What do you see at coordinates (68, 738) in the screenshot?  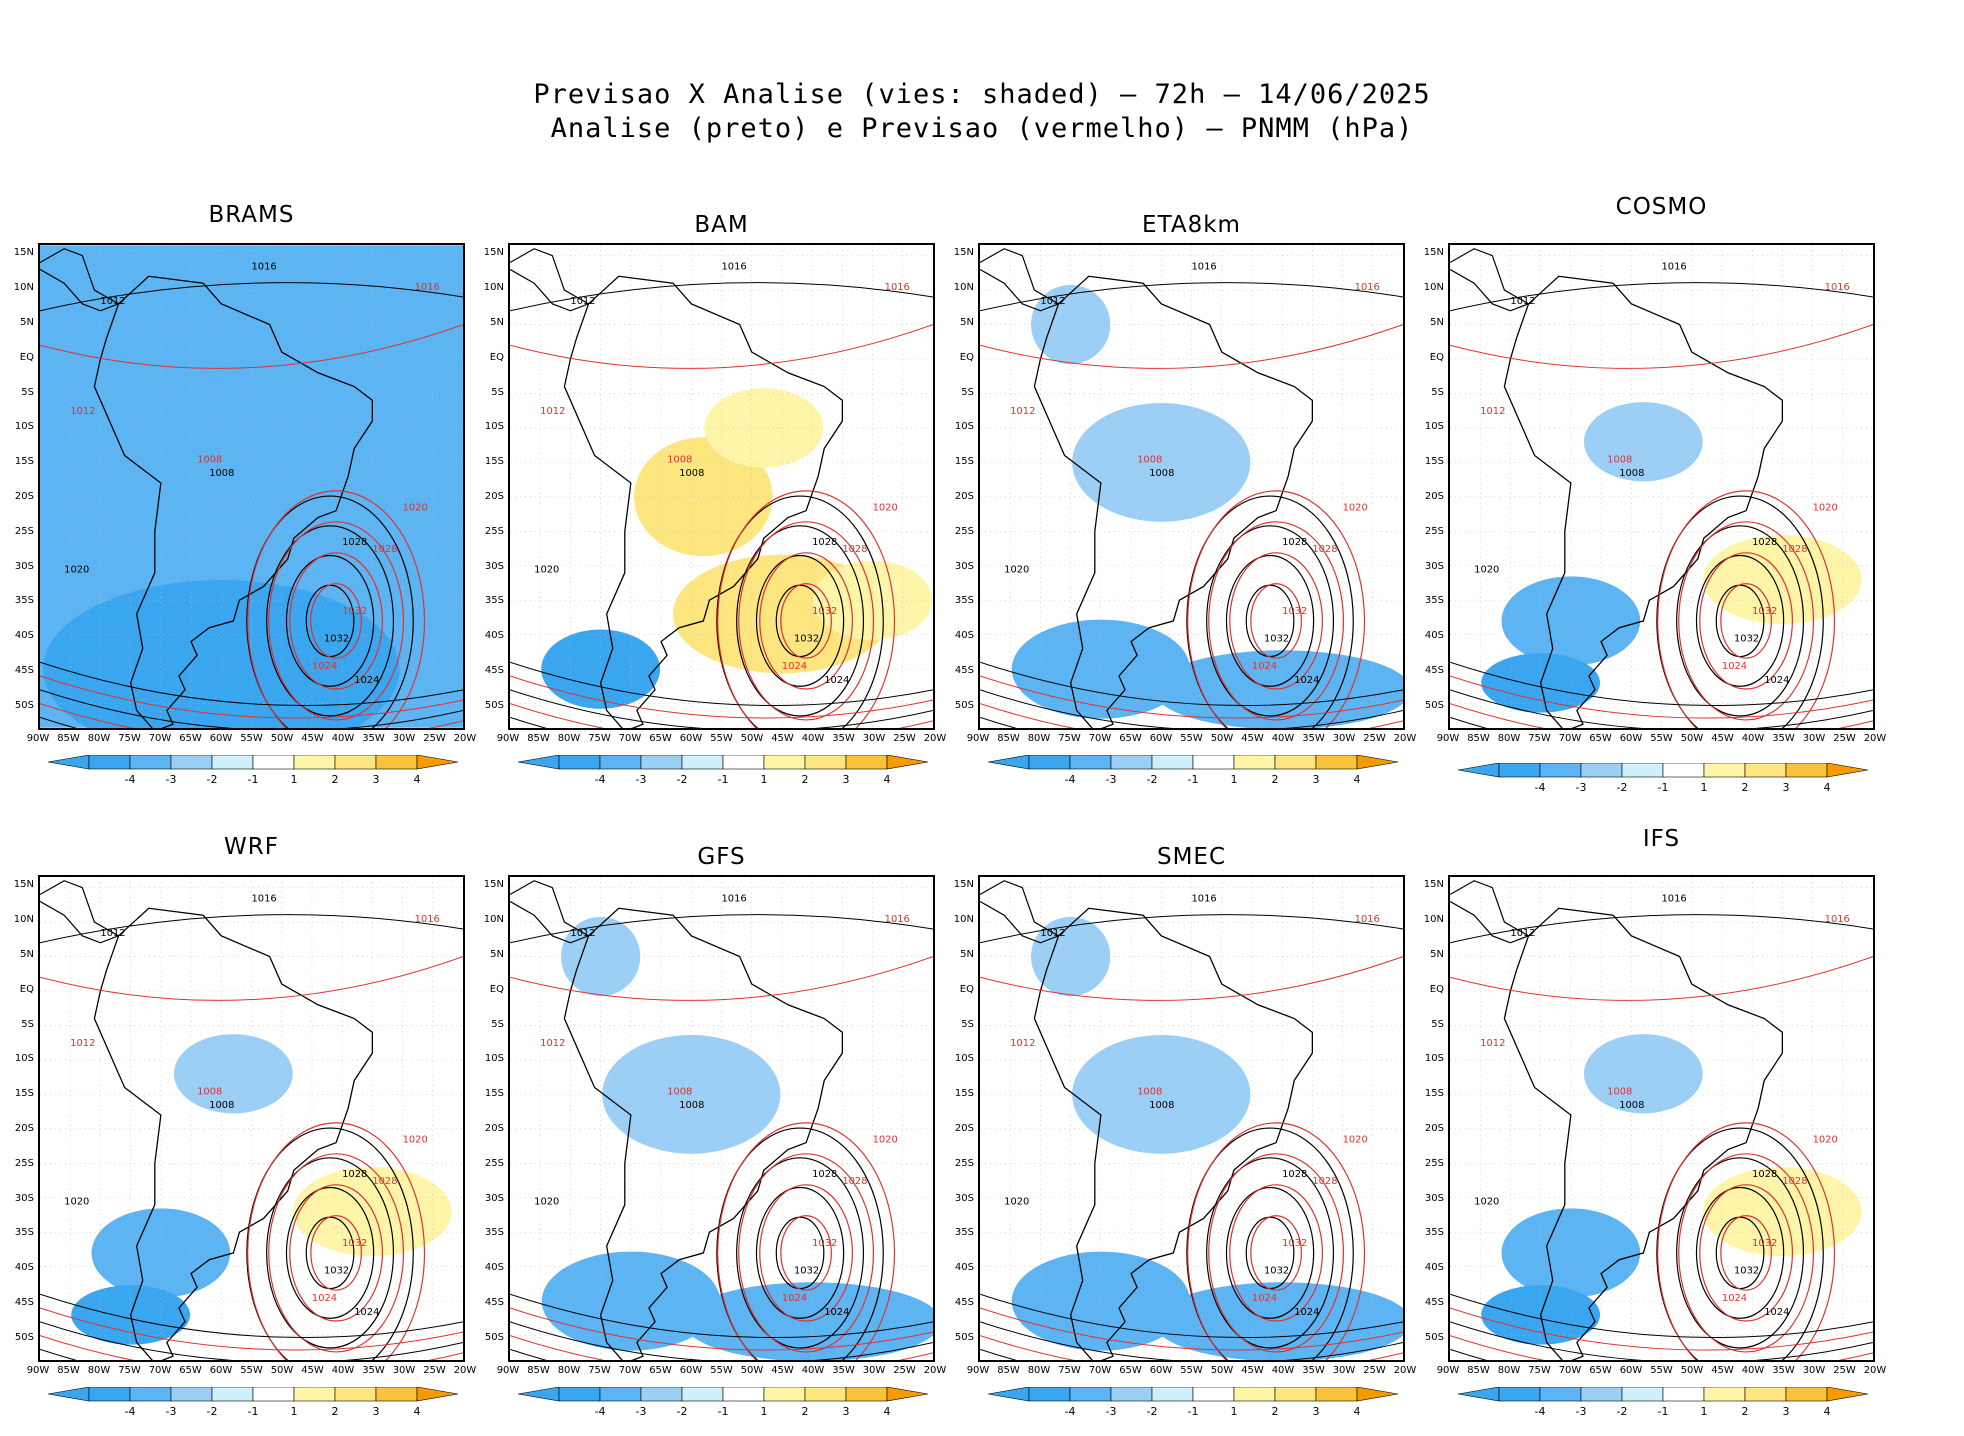 I see `longitude-label: 85W` at bounding box center [68, 738].